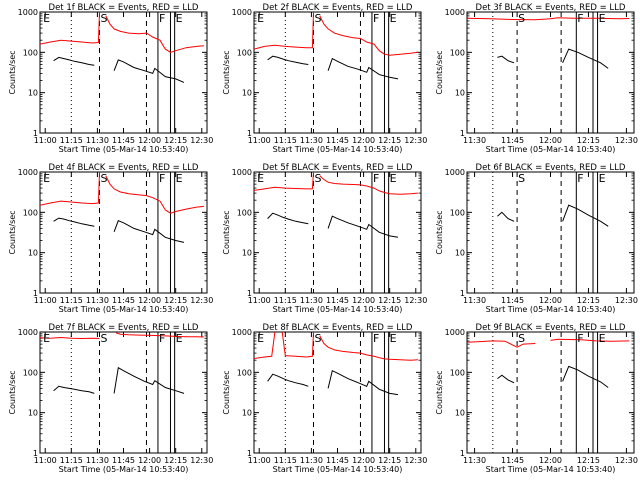 Image resolution: width=640 pixels, height=484 pixels. I want to click on panel-title: Det 1f BLACK = Events, RED = LLD, so click(124, 8).